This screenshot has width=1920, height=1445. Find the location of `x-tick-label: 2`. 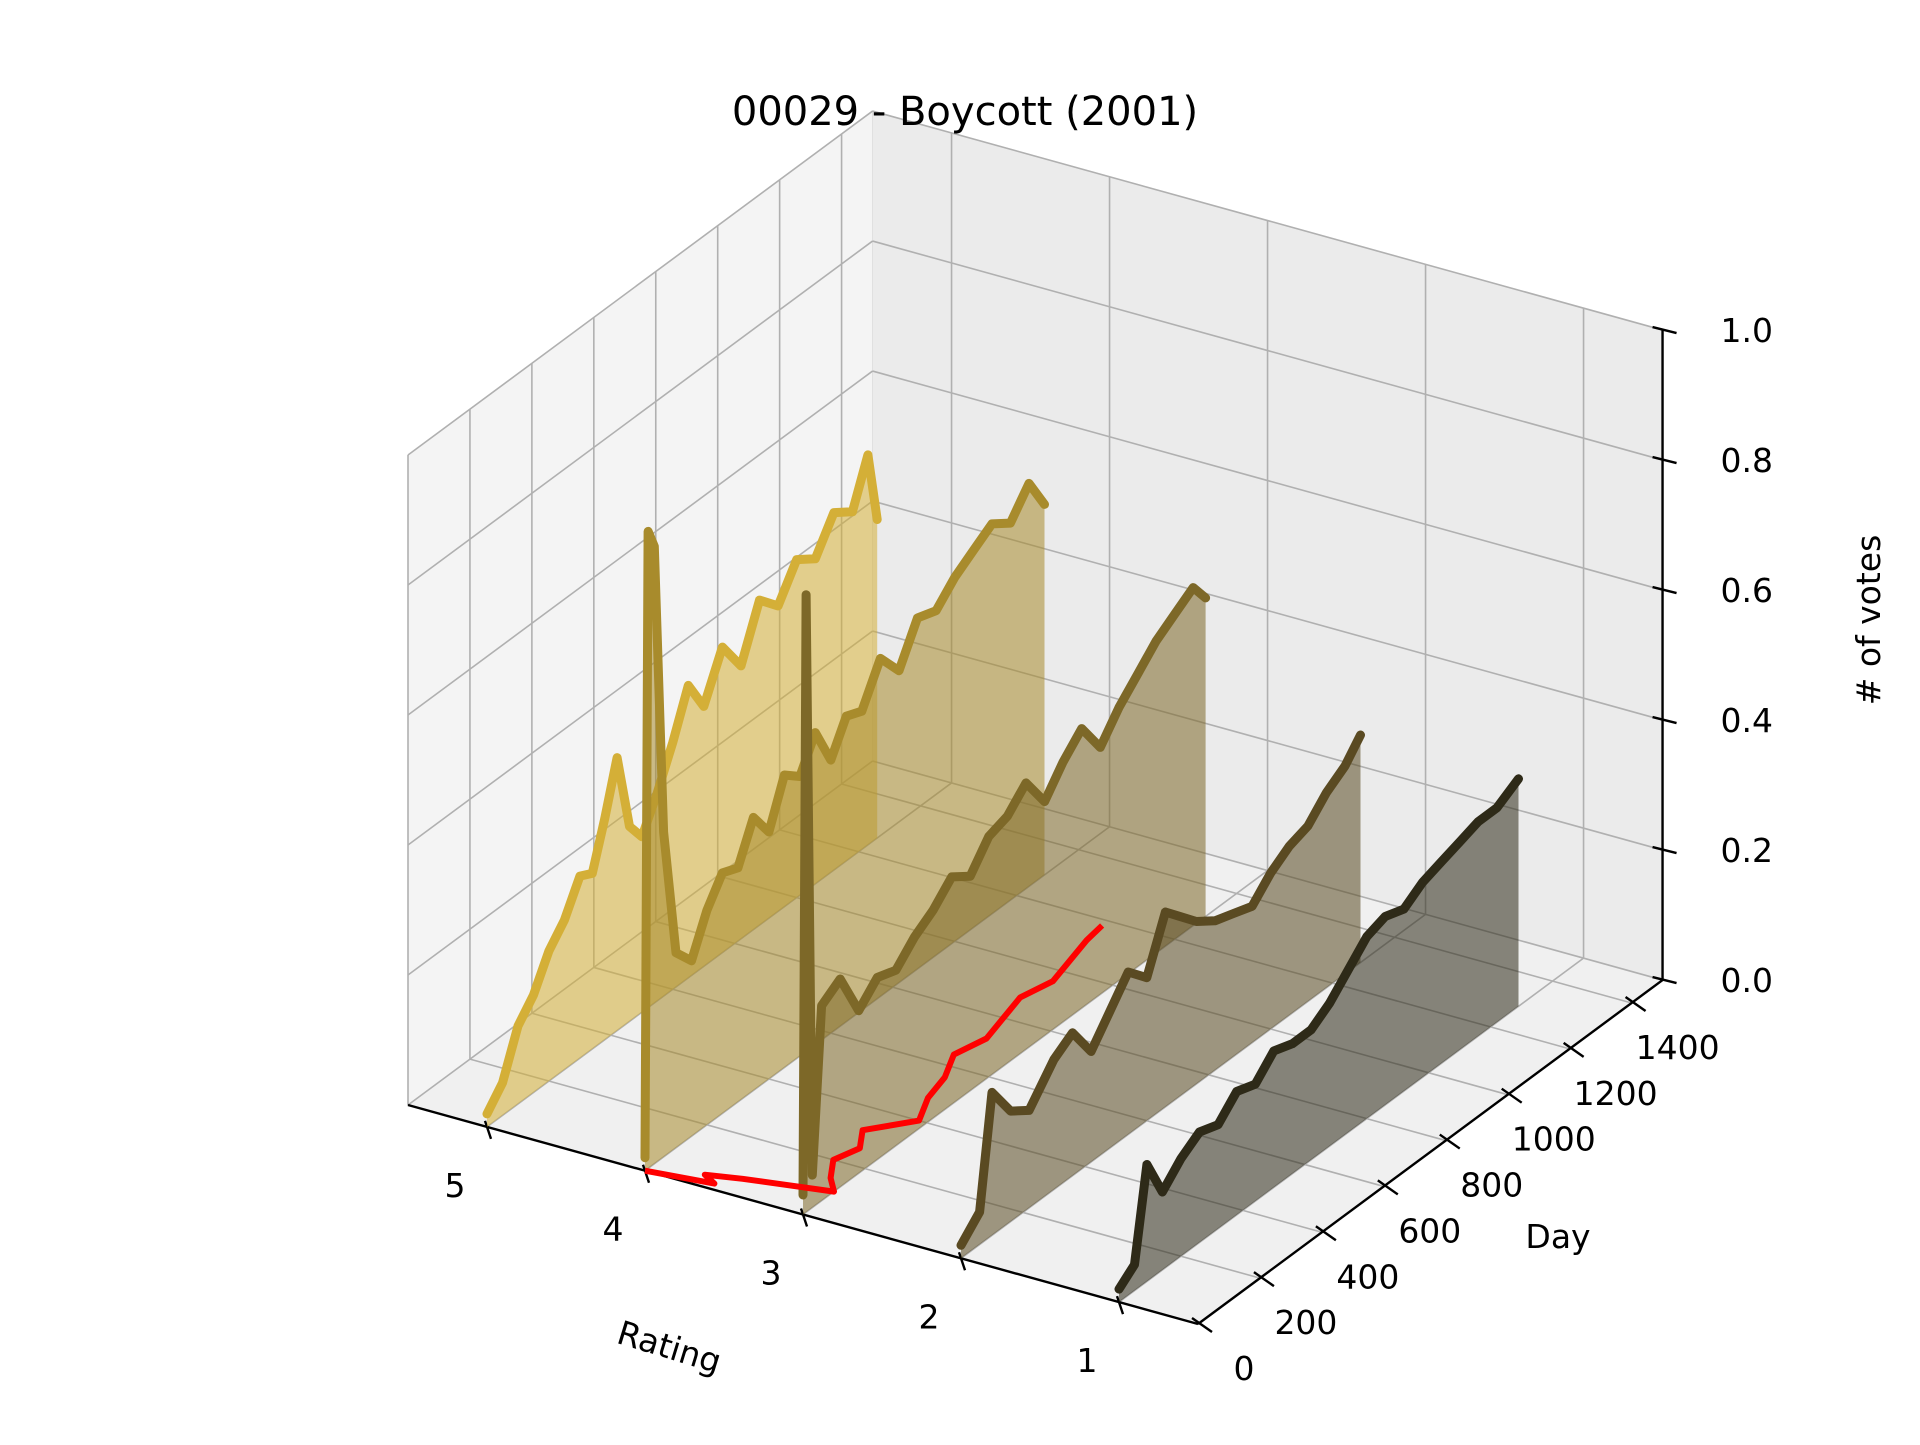

x-tick-label: 2 is located at coordinates (929, 1316).